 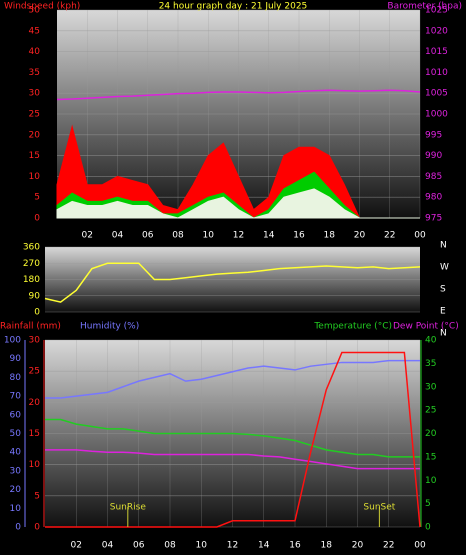 What do you see at coordinates (16, 490) in the screenshot?
I see `y3-tick-label: 20` at bounding box center [16, 490].